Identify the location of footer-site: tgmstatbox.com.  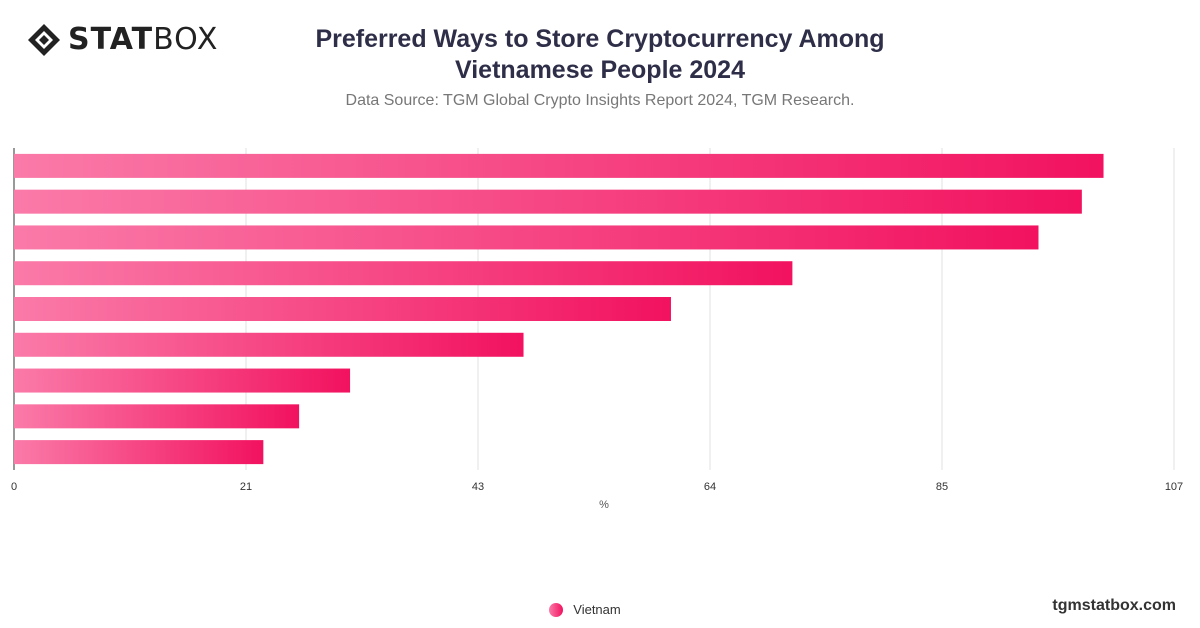
(1114, 605).